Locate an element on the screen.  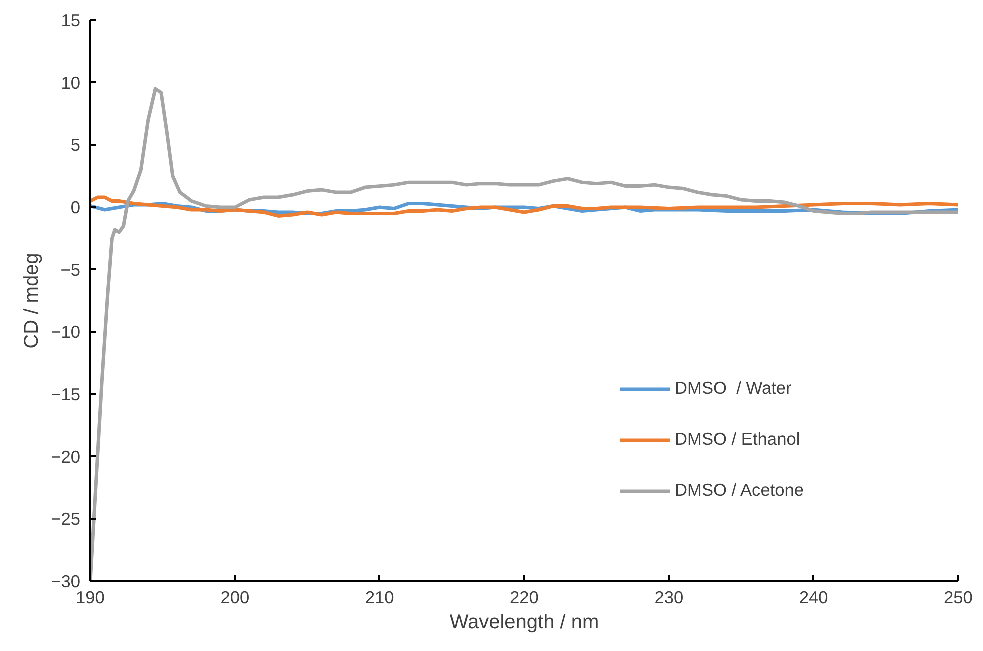
x-tick-label: 250 is located at coordinates (958, 598).